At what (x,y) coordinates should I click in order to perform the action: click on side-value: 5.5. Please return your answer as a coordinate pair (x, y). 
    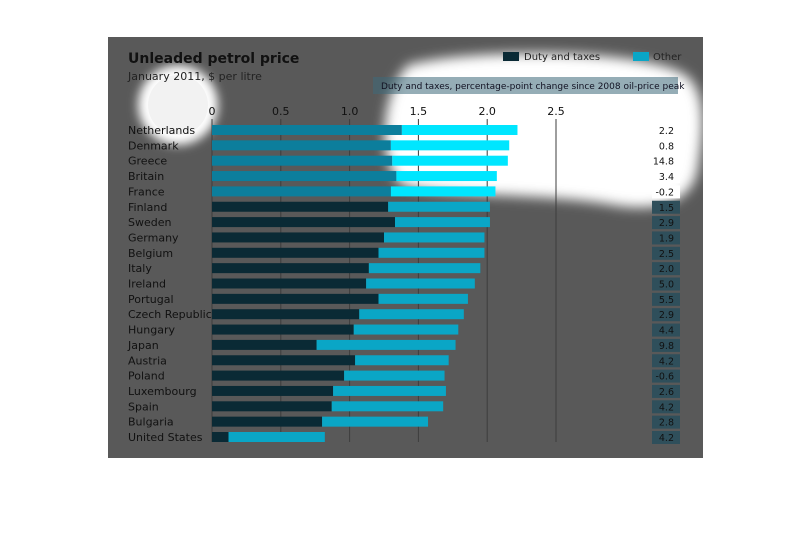
    Looking at the image, I should click on (666, 300).